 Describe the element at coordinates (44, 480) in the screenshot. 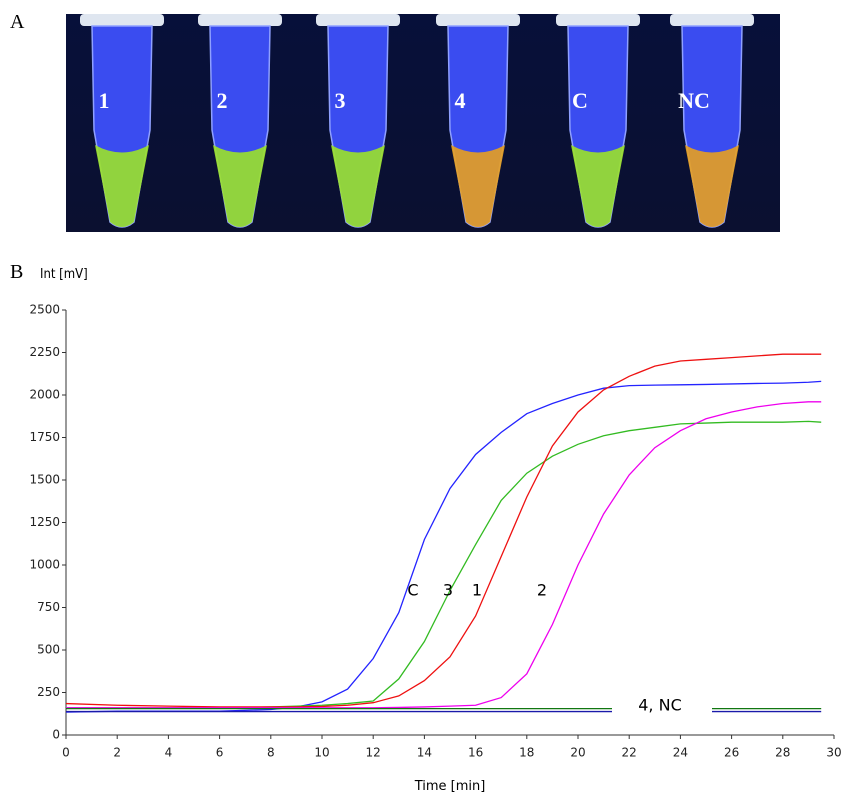

I see `y-tick-label: 1500` at that location.